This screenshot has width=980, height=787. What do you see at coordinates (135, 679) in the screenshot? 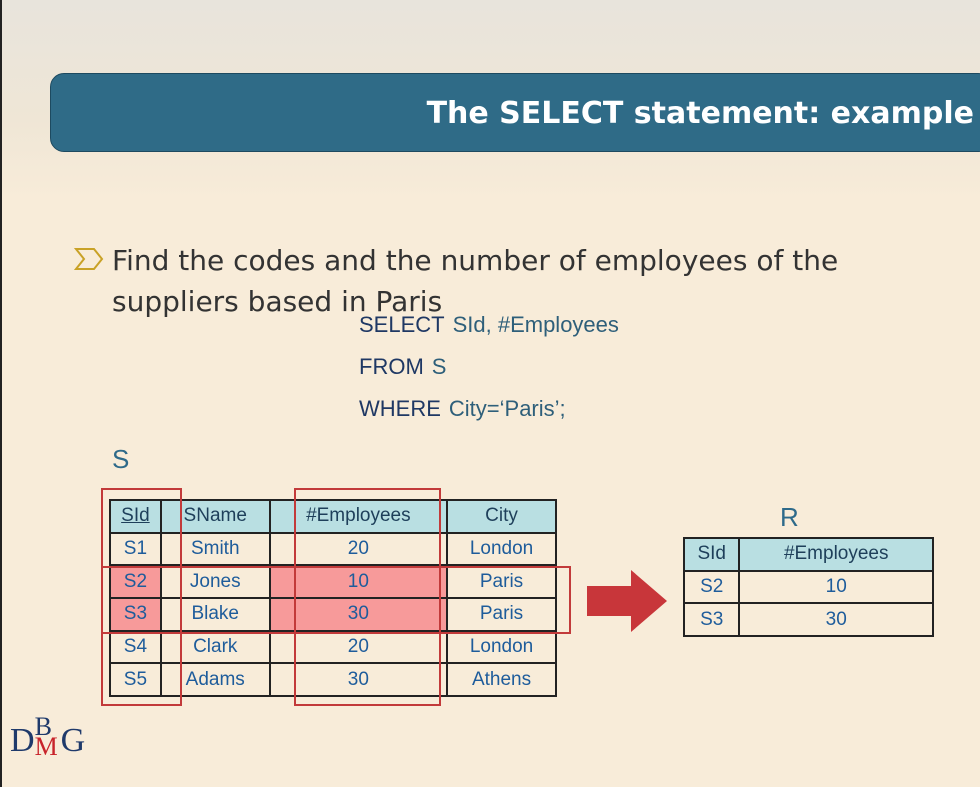
I see `table-cell: S5` at bounding box center [135, 679].